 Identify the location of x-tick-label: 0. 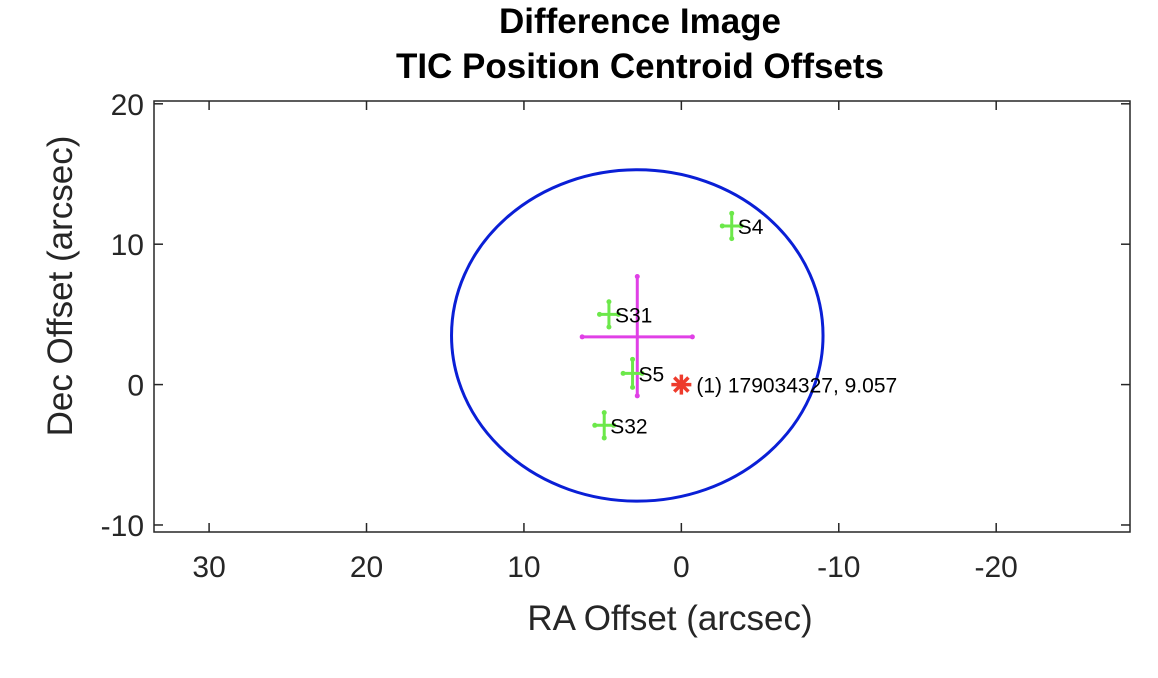
(681, 567).